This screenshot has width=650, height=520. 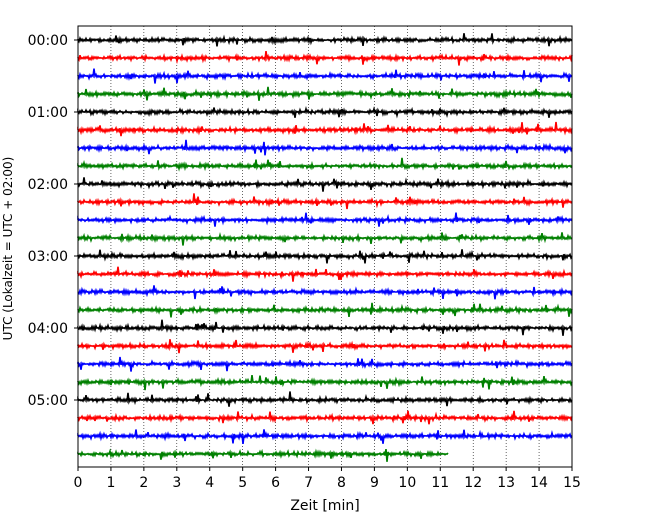 I want to click on x-axis: 0 1 2 3 4 5 6 7 8 9 10 11 12 13 14 15, so click(x=327, y=479).